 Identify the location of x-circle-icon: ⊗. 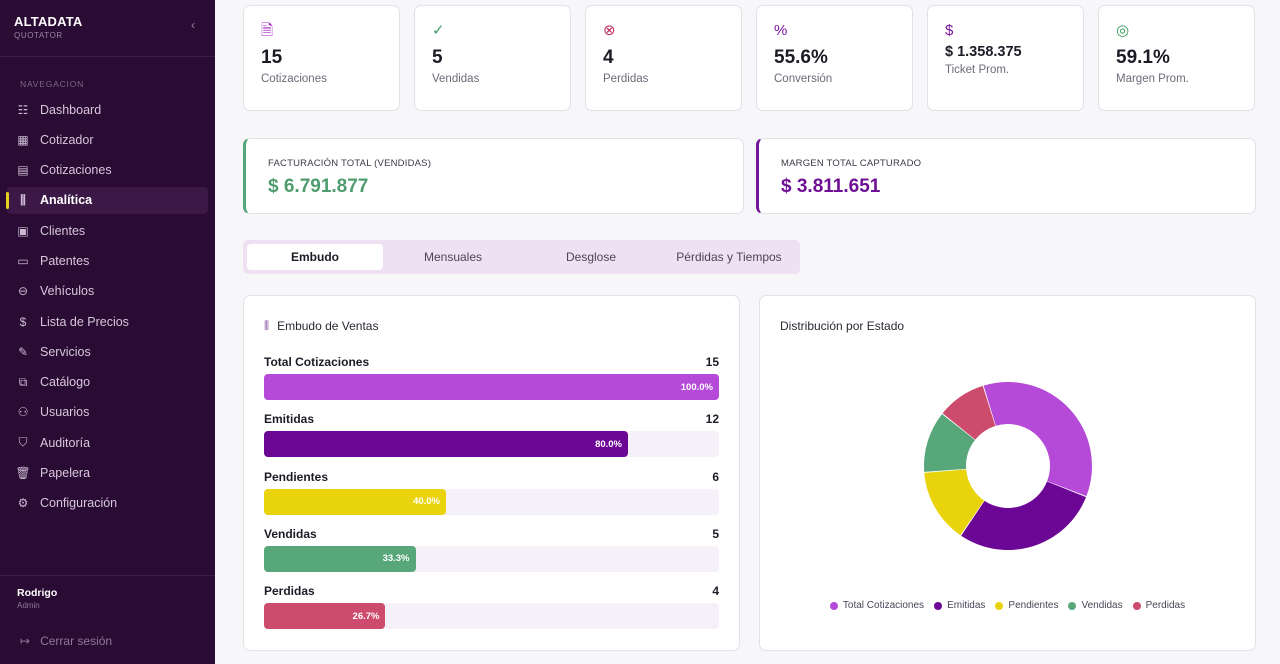
(609, 30).